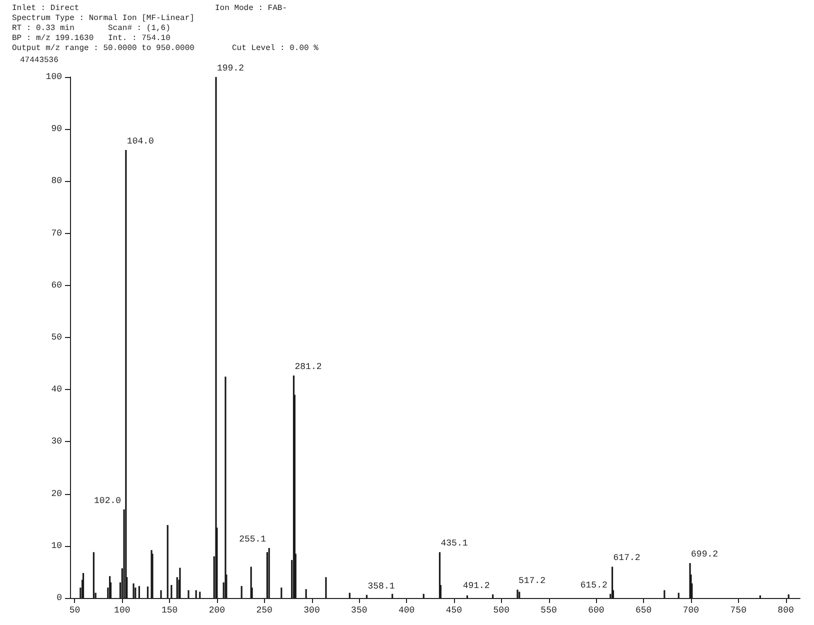 This screenshot has height=625, width=814. What do you see at coordinates (381, 586) in the screenshot?
I see `annotation: 358.1` at bounding box center [381, 586].